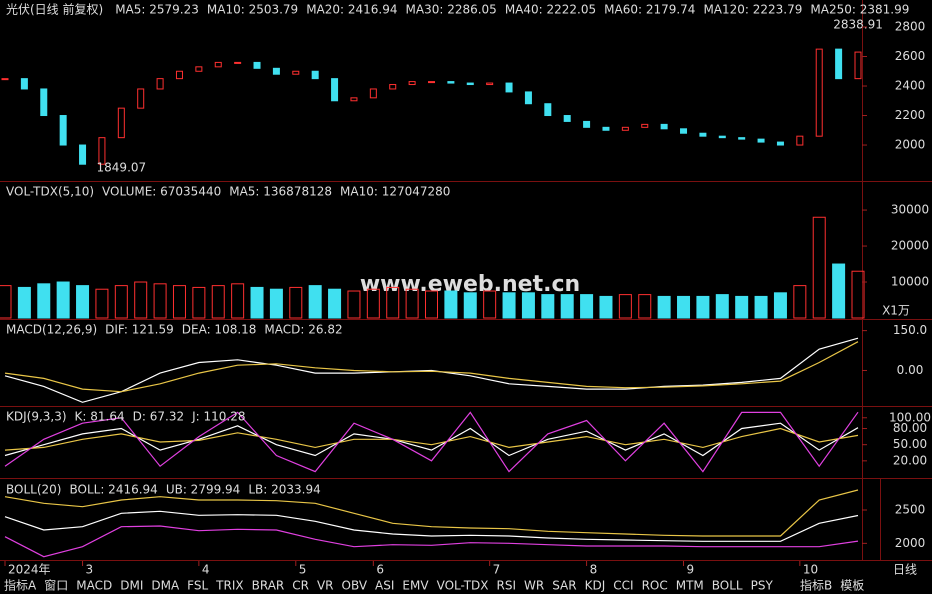 The height and width of the screenshot is (594, 932). What do you see at coordinates (355, 586) in the screenshot?
I see `indicator-tab: OBV` at bounding box center [355, 586].